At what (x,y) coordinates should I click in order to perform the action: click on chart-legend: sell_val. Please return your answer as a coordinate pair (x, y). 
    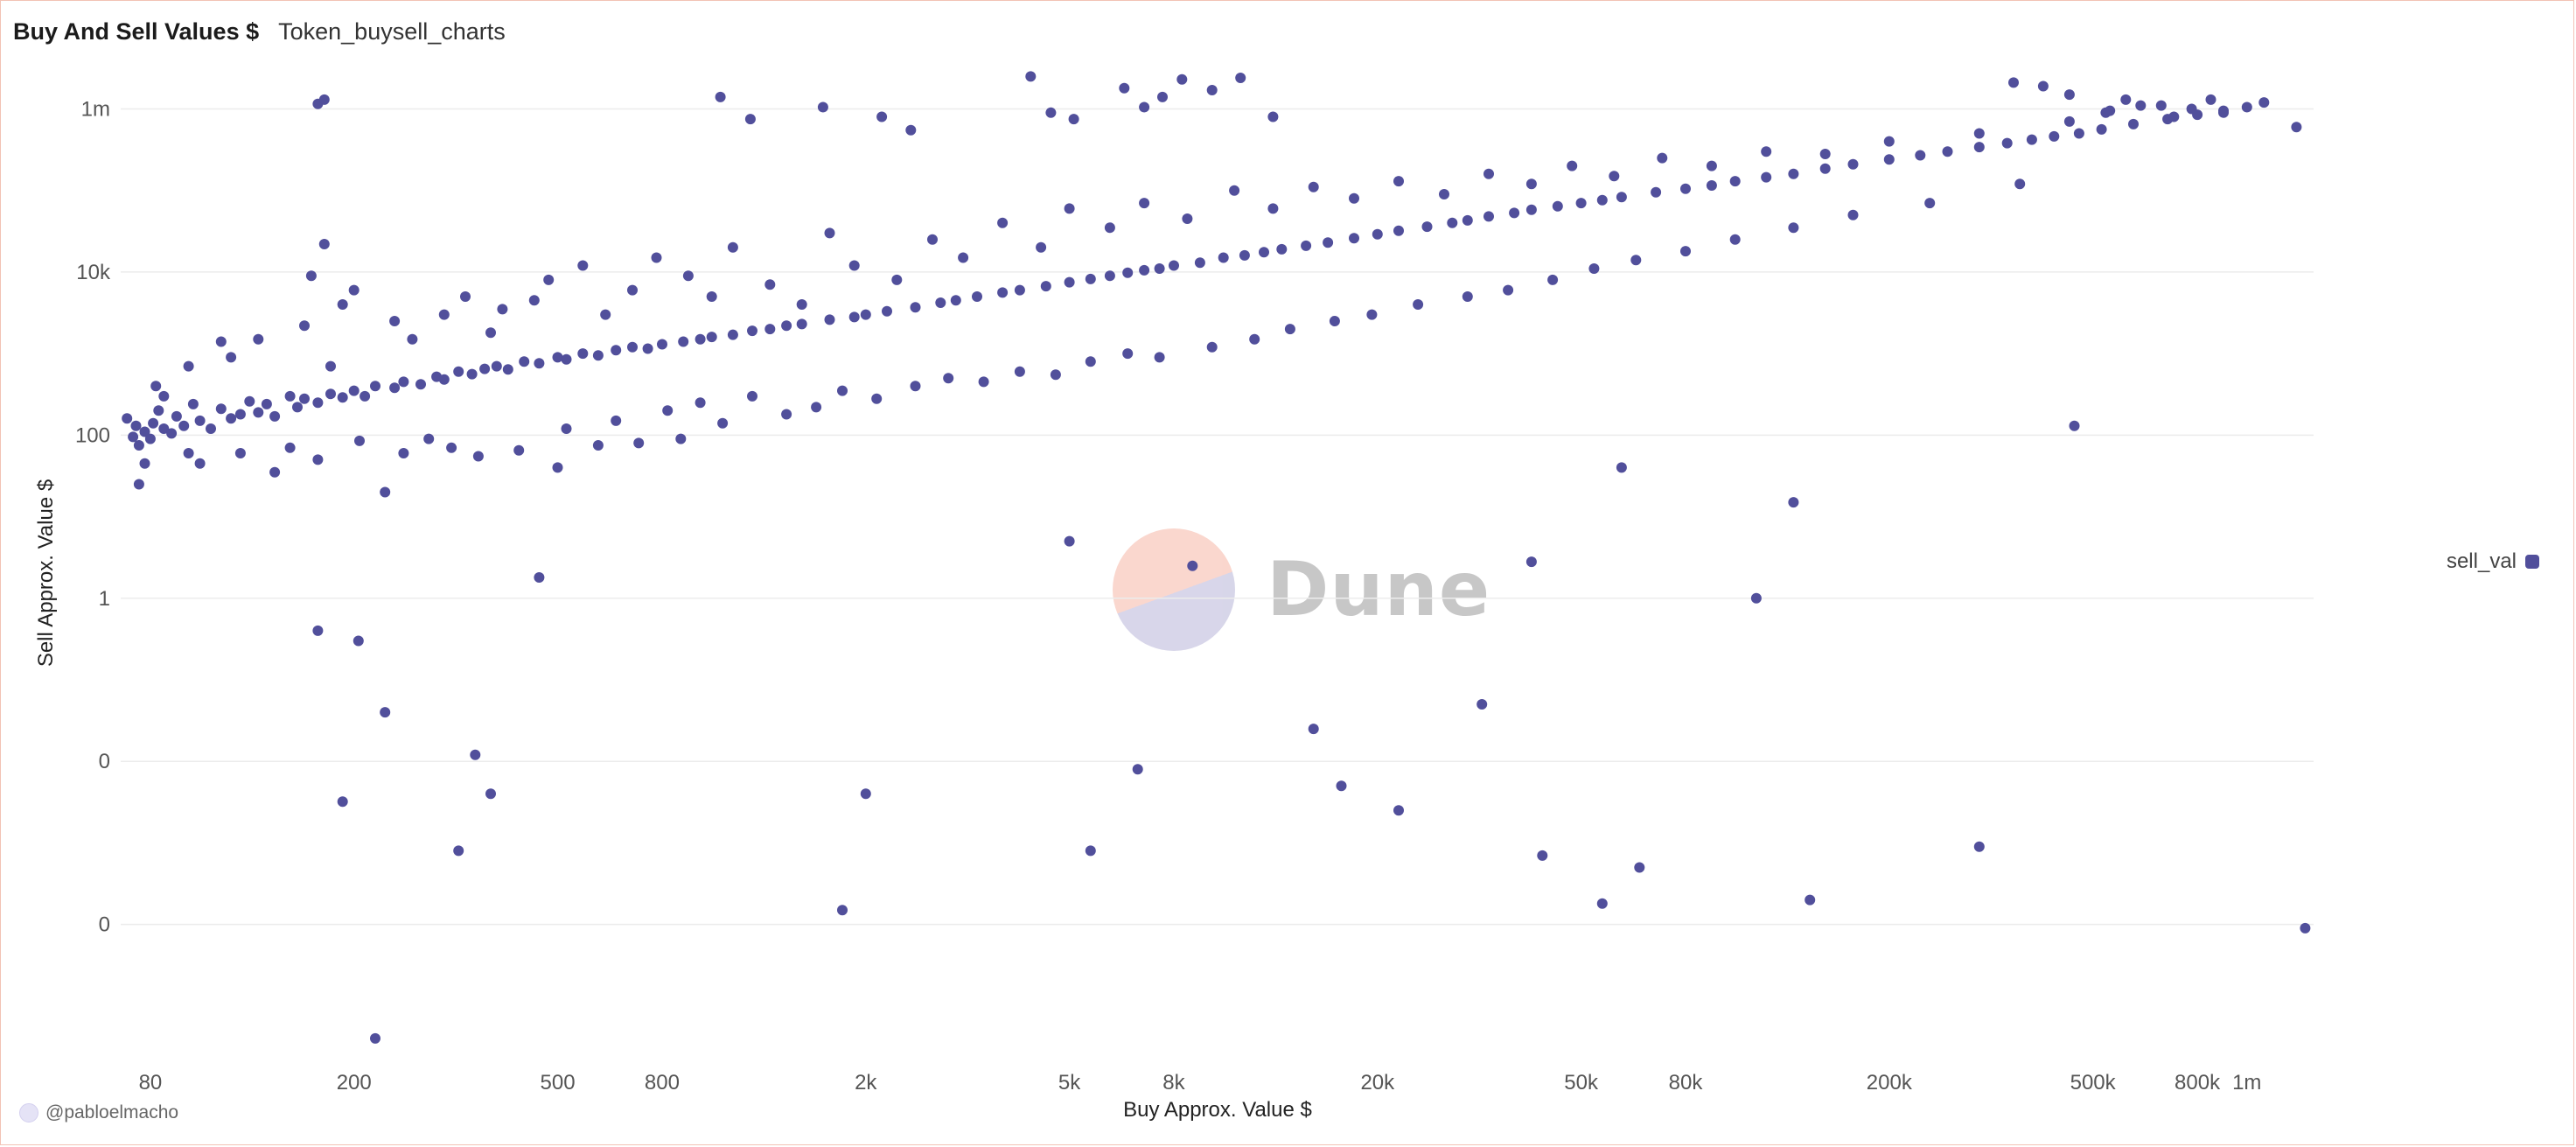
    Looking at the image, I should click on (2493, 562).